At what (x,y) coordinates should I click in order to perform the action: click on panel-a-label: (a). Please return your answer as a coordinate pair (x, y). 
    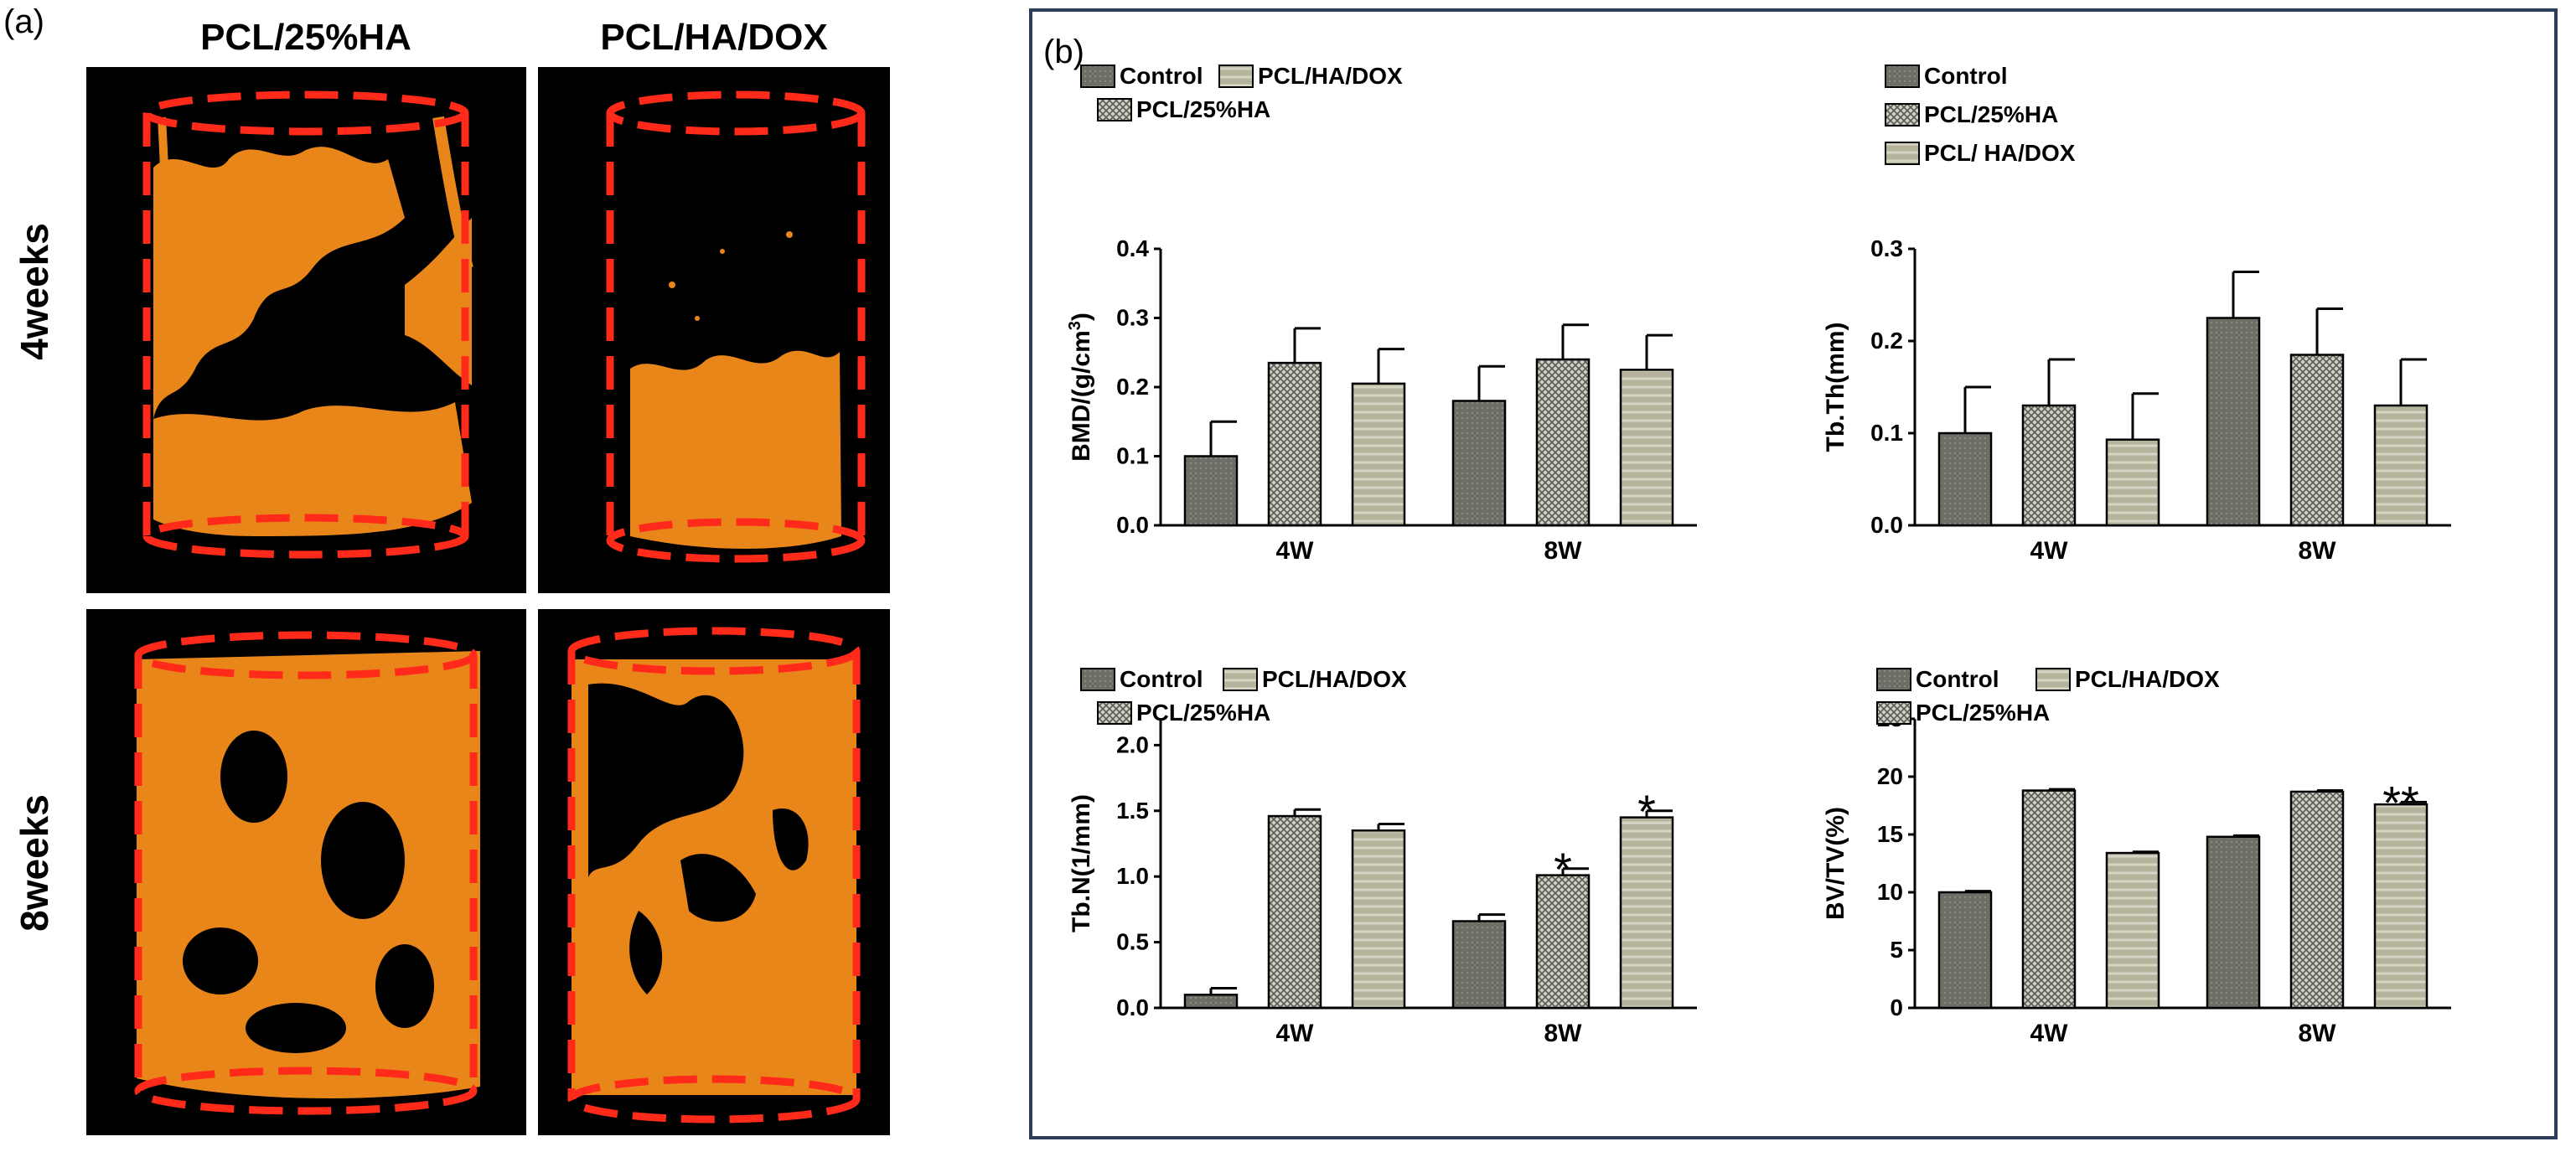
    Looking at the image, I should click on (23, 21).